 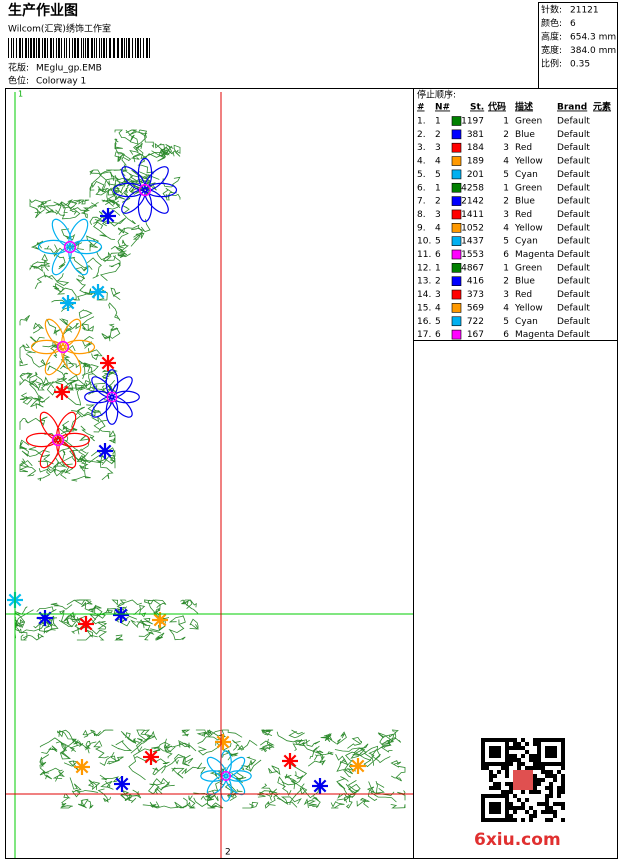 What do you see at coordinates (438, 162) in the screenshot?
I see `cell: 4` at bounding box center [438, 162].